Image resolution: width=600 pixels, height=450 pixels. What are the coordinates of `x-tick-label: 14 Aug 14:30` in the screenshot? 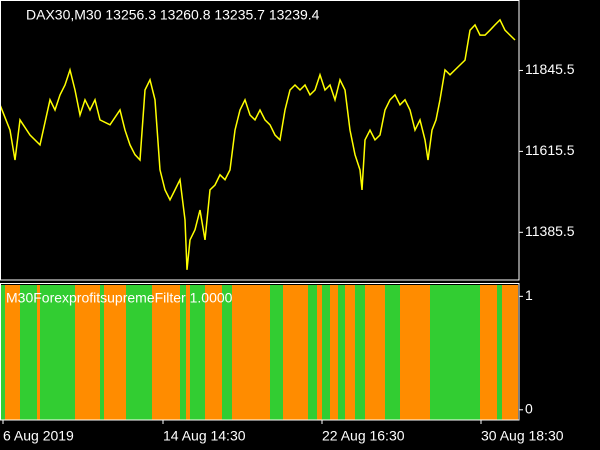 It's located at (204, 436).